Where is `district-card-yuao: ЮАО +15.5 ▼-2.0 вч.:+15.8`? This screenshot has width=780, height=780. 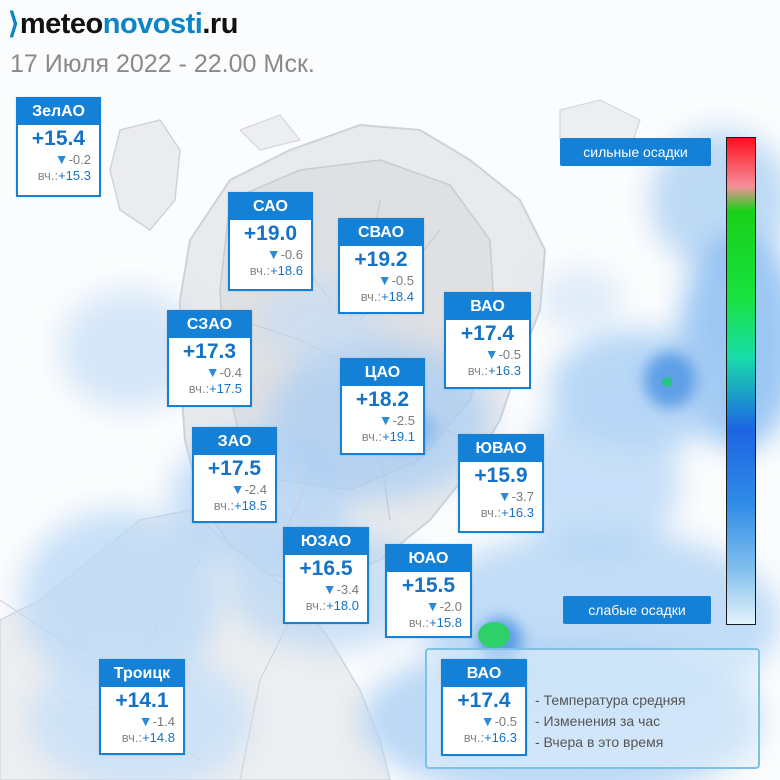 district-card-yuao: ЮАО +15.5 ▼-2.0 вч.:+15.8 is located at coordinates (428, 591).